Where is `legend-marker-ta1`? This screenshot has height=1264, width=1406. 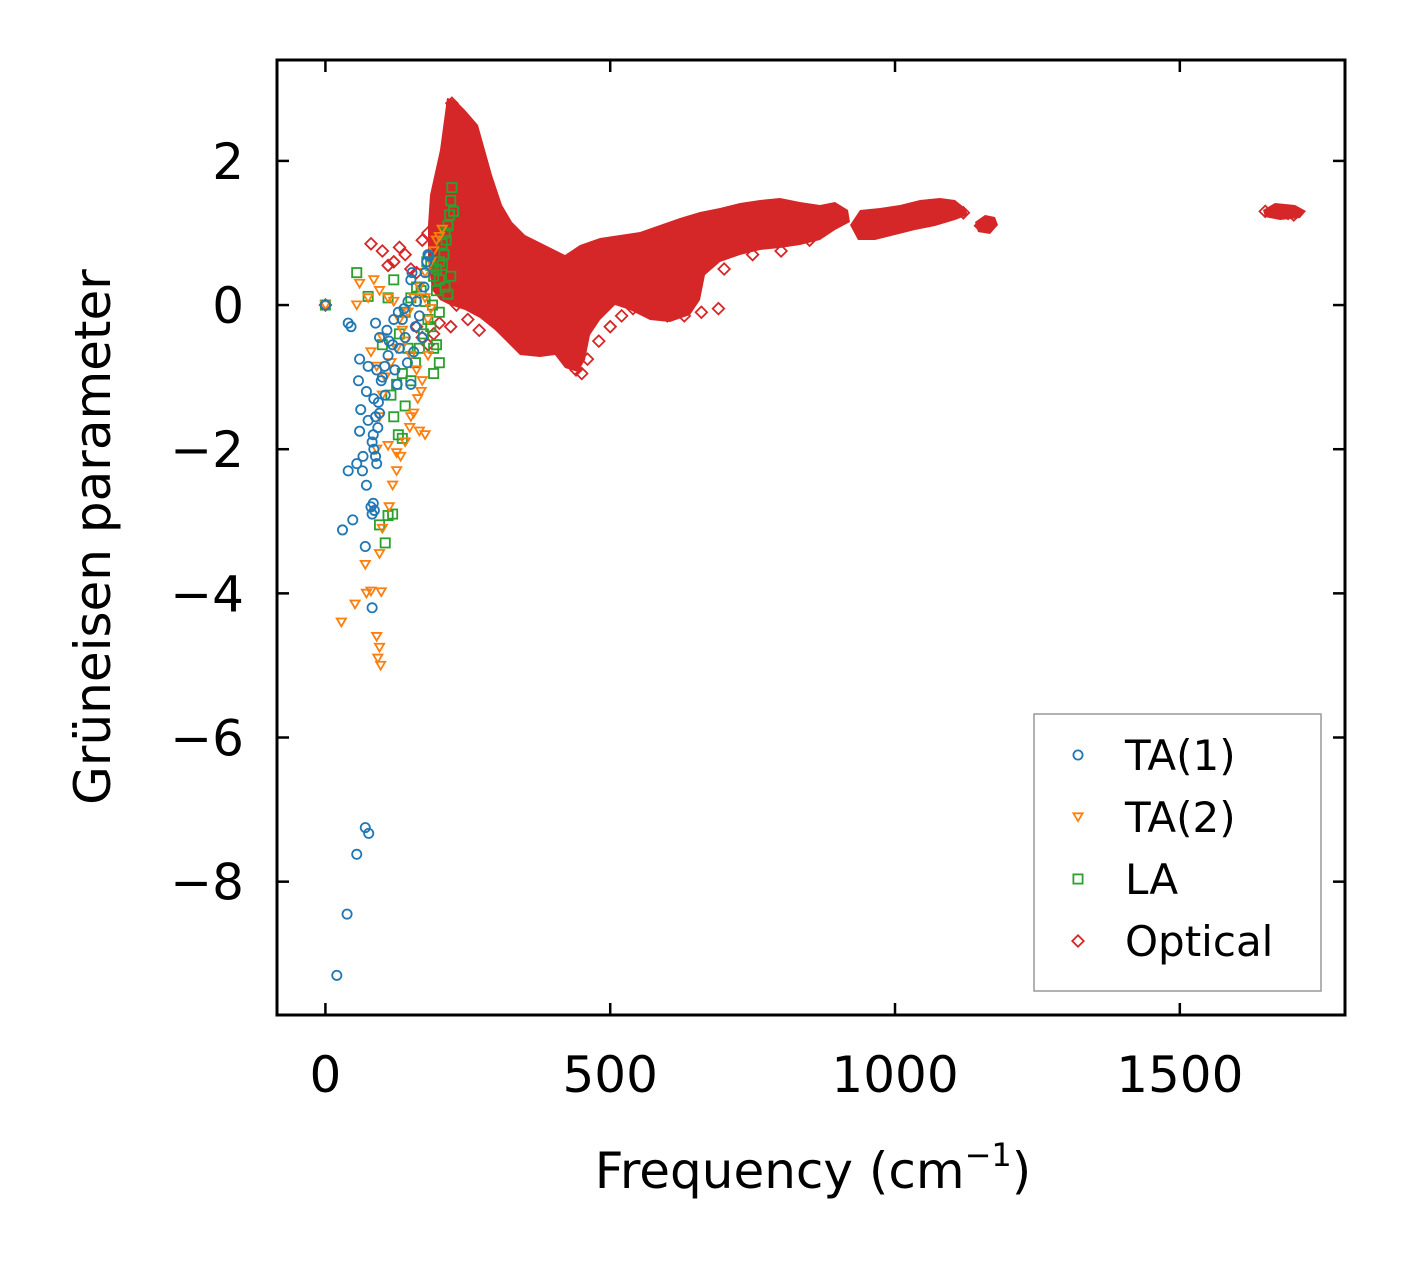
legend-marker-ta1 is located at coordinates (1078, 755).